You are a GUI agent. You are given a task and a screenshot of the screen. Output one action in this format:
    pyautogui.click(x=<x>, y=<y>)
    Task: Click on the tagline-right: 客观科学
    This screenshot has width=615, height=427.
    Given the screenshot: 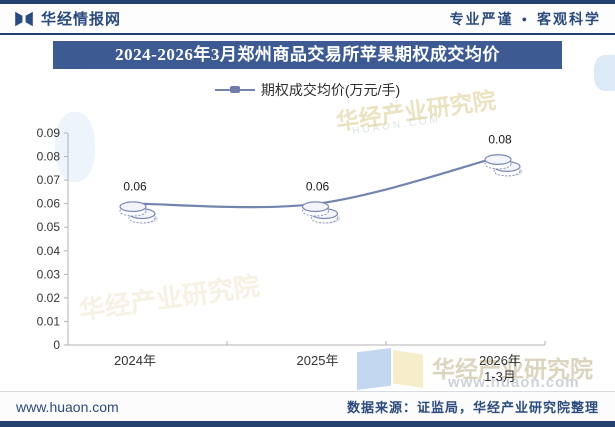 What is the action you would take?
    pyautogui.click(x=569, y=18)
    